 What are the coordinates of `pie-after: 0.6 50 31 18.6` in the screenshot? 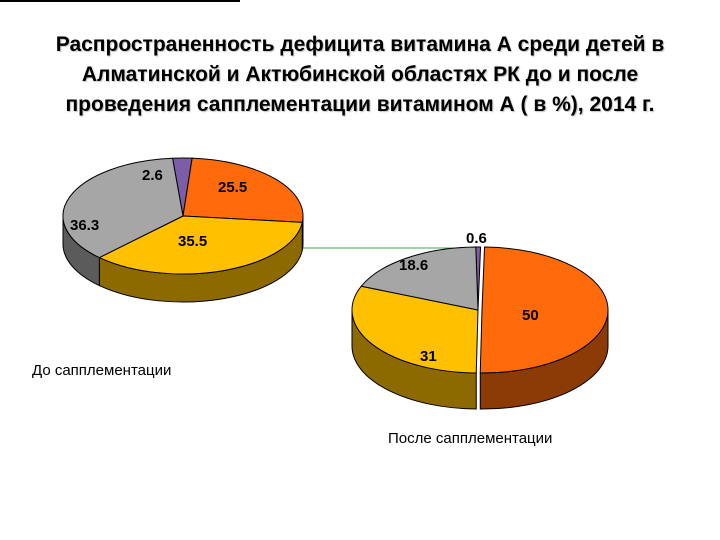 It's located at (480, 320).